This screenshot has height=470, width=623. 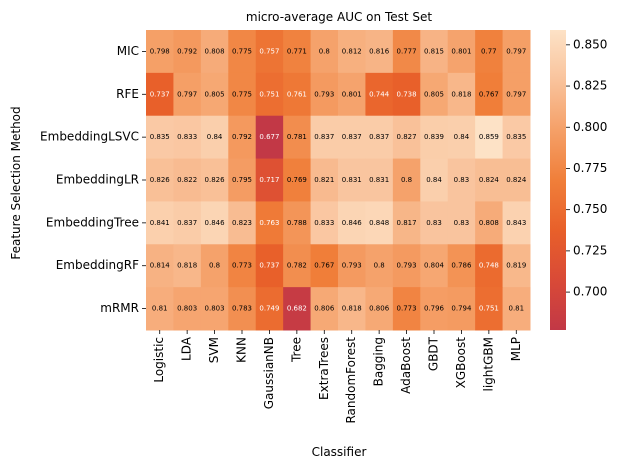 I want to click on cell-value-label: 0.796, so click(x=434, y=309).